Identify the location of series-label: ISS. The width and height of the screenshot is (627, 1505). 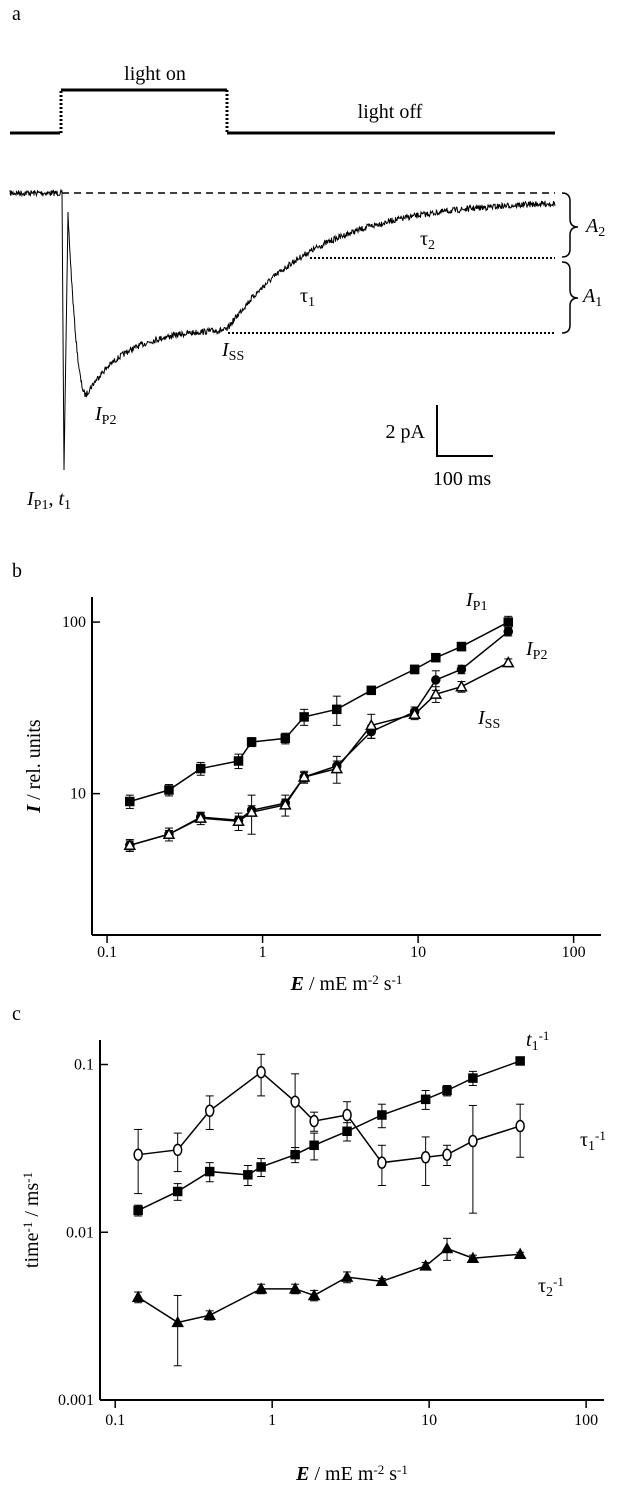
(488, 719).